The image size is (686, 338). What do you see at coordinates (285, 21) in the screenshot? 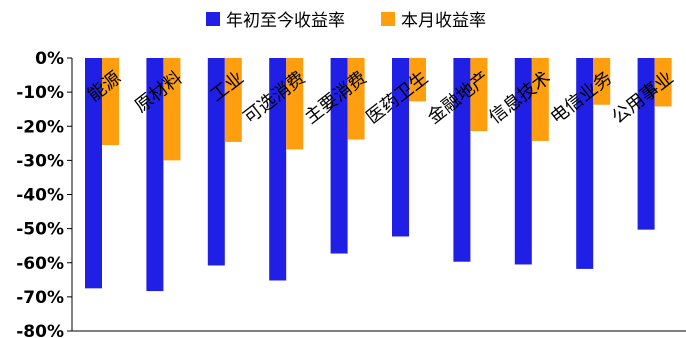
I see `legend-label-1: 年初至今收益率` at bounding box center [285, 21].